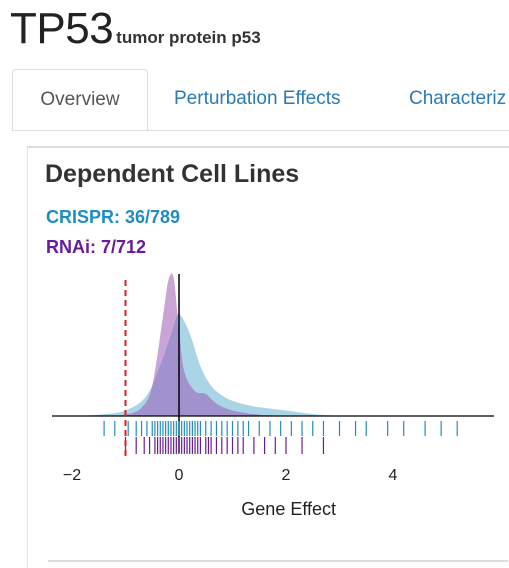 Image resolution: width=509 pixels, height=568 pixels. I want to click on x-tick-label: −2, so click(72, 475).